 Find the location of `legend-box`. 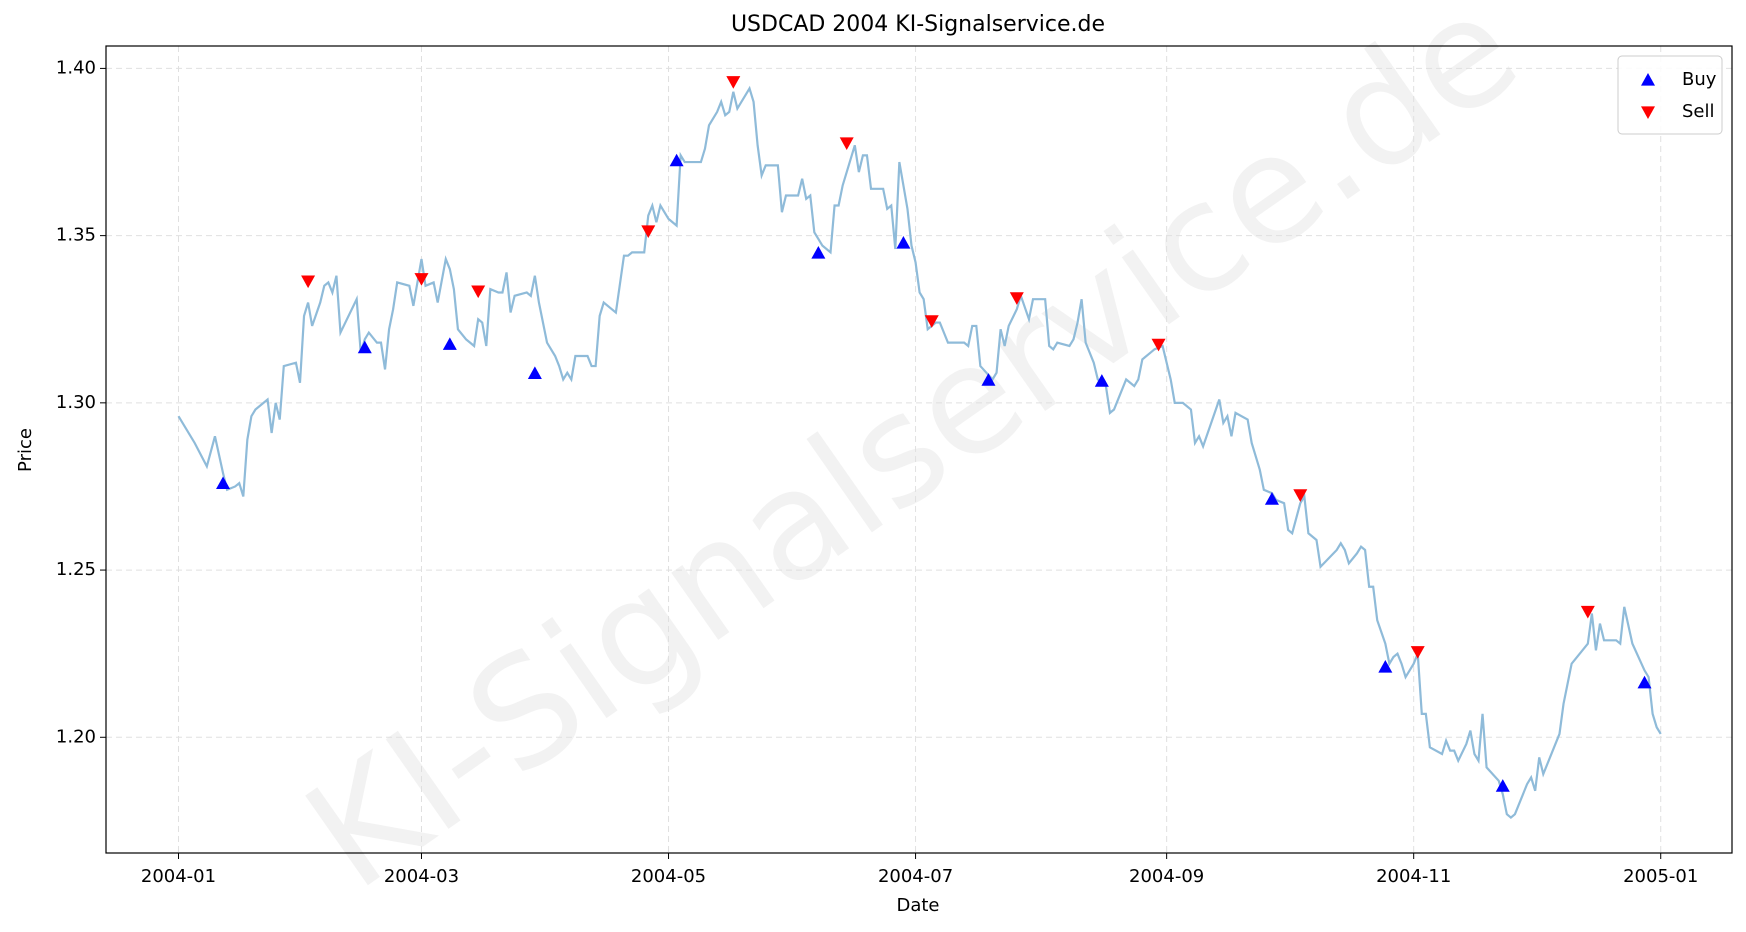

legend-box is located at coordinates (1670, 95).